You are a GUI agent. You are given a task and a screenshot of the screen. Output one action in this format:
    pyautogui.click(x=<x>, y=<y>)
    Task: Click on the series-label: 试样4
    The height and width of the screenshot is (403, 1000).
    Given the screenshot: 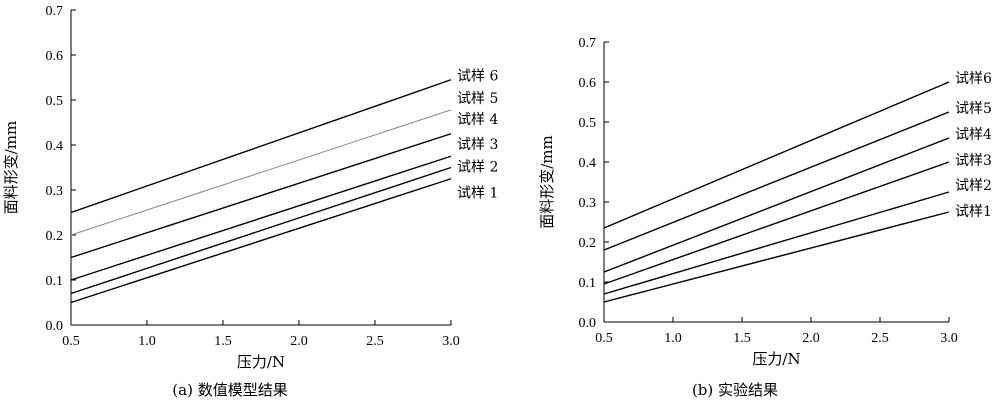 What is the action you would take?
    pyautogui.click(x=973, y=135)
    